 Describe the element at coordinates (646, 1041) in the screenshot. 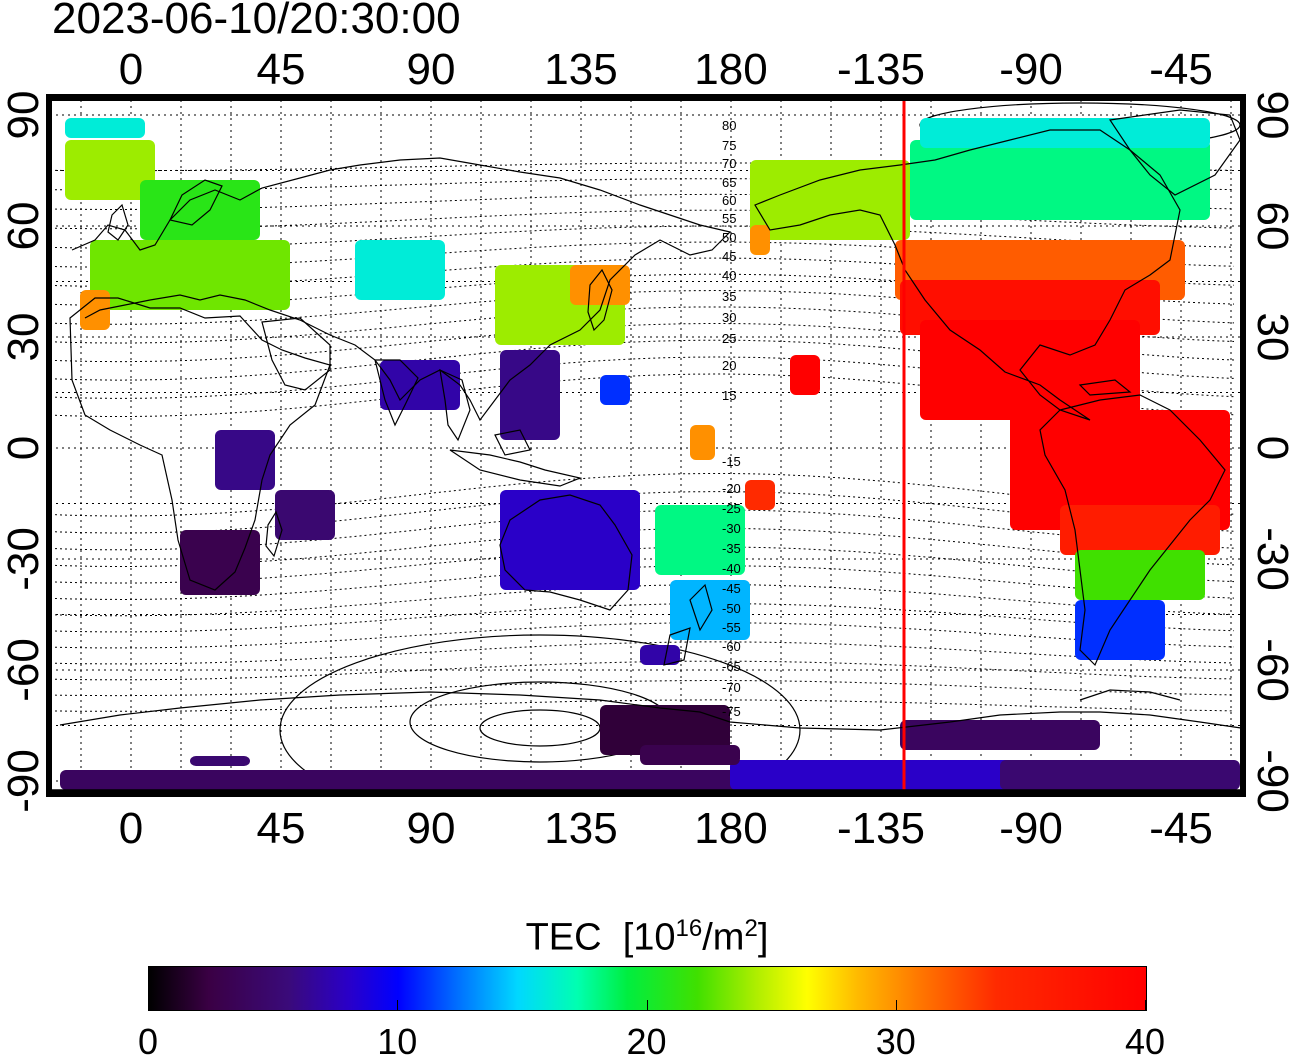

I see `colorbar-tick-label: 20` at that location.